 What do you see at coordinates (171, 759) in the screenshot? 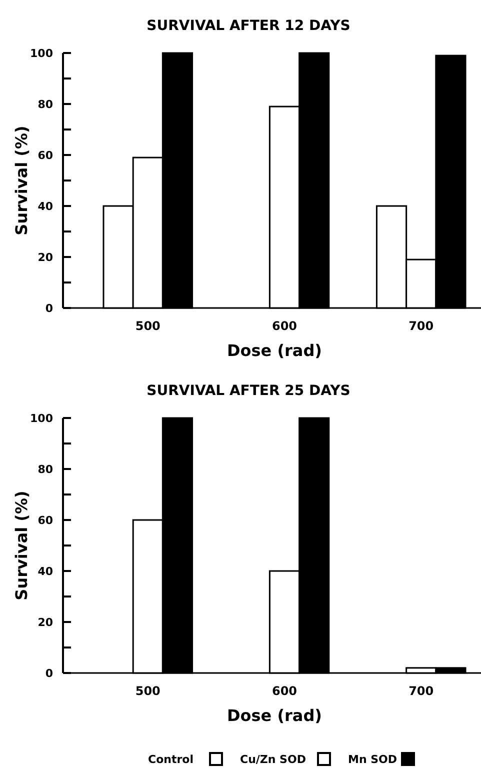
I see `legend-label: Control` at bounding box center [171, 759].